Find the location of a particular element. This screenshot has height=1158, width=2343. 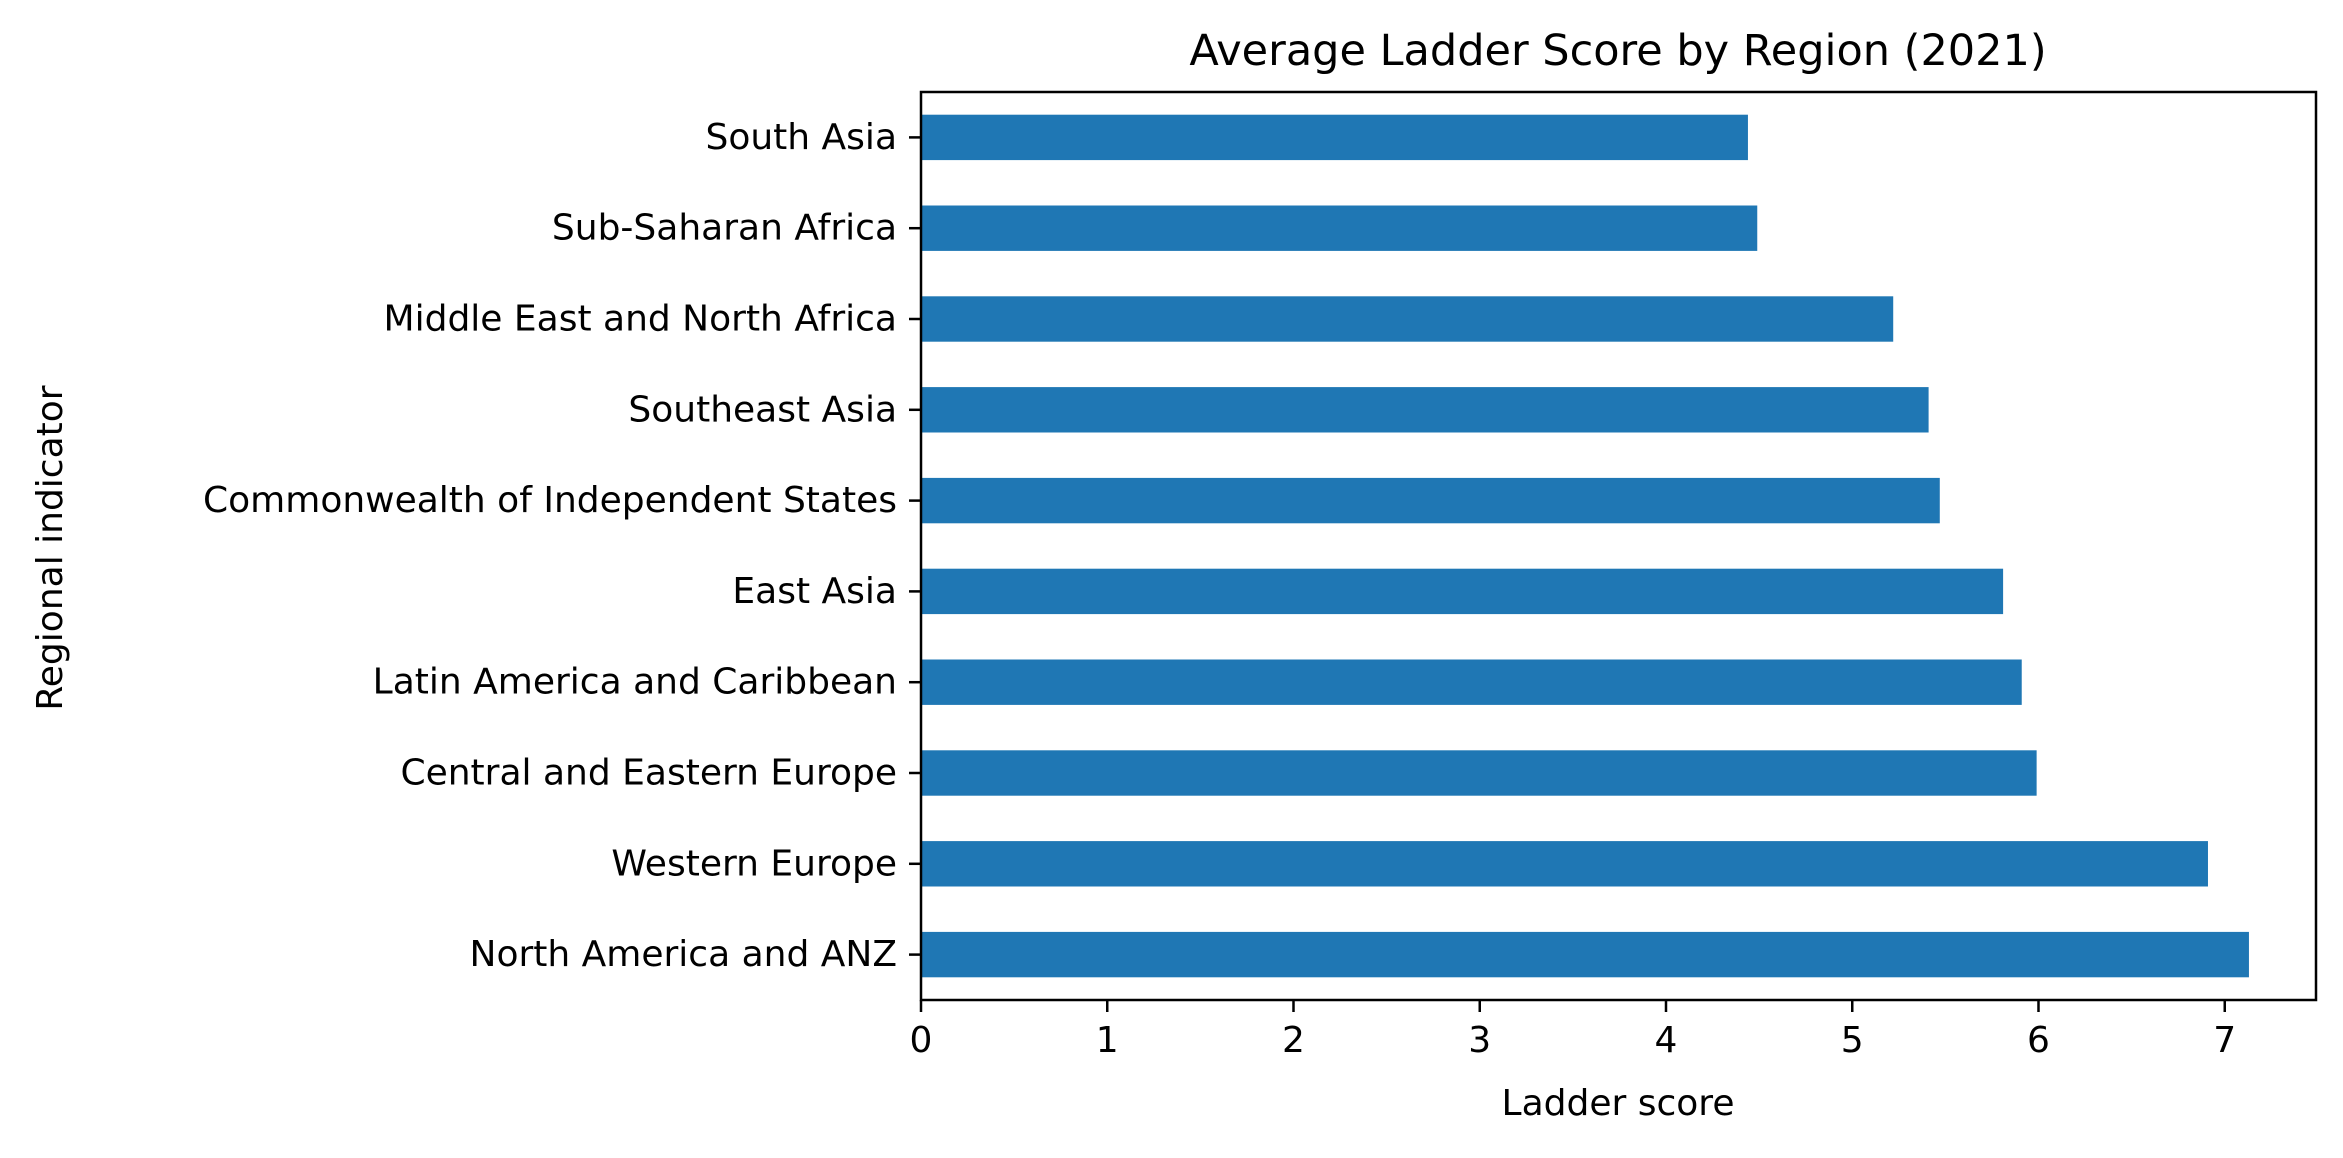

bar-south-asia is located at coordinates (1334, 137).